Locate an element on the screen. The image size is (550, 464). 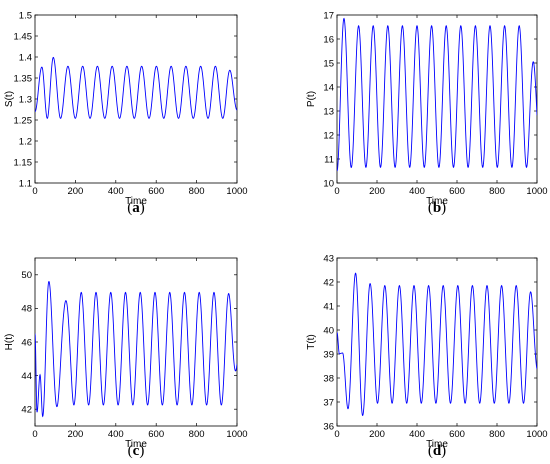
y-tick-label: 16 is located at coordinates (328, 39).